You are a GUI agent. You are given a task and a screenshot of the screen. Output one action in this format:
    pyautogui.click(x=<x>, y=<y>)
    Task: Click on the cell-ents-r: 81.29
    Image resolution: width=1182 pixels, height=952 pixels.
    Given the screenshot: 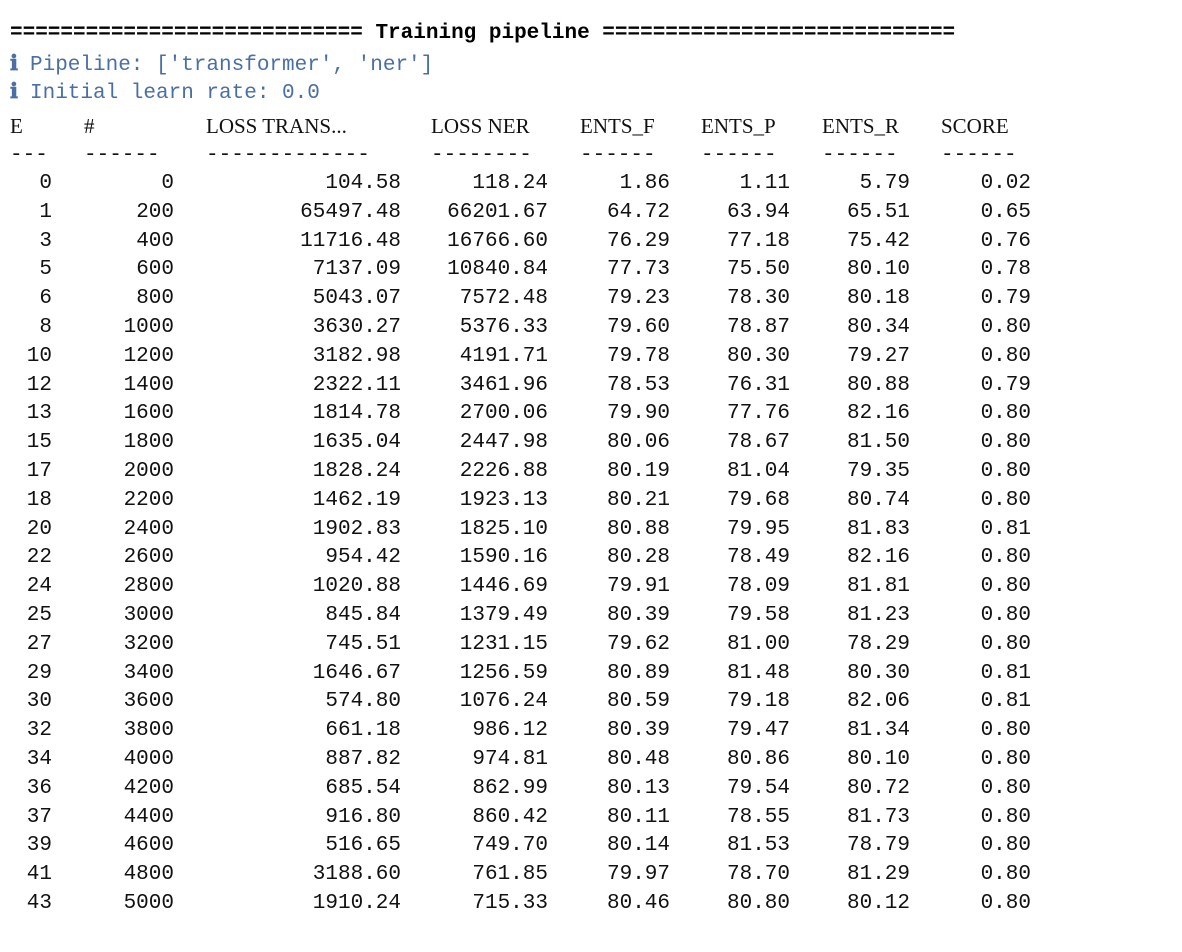 What is the action you would take?
    pyautogui.click(x=878, y=875)
    